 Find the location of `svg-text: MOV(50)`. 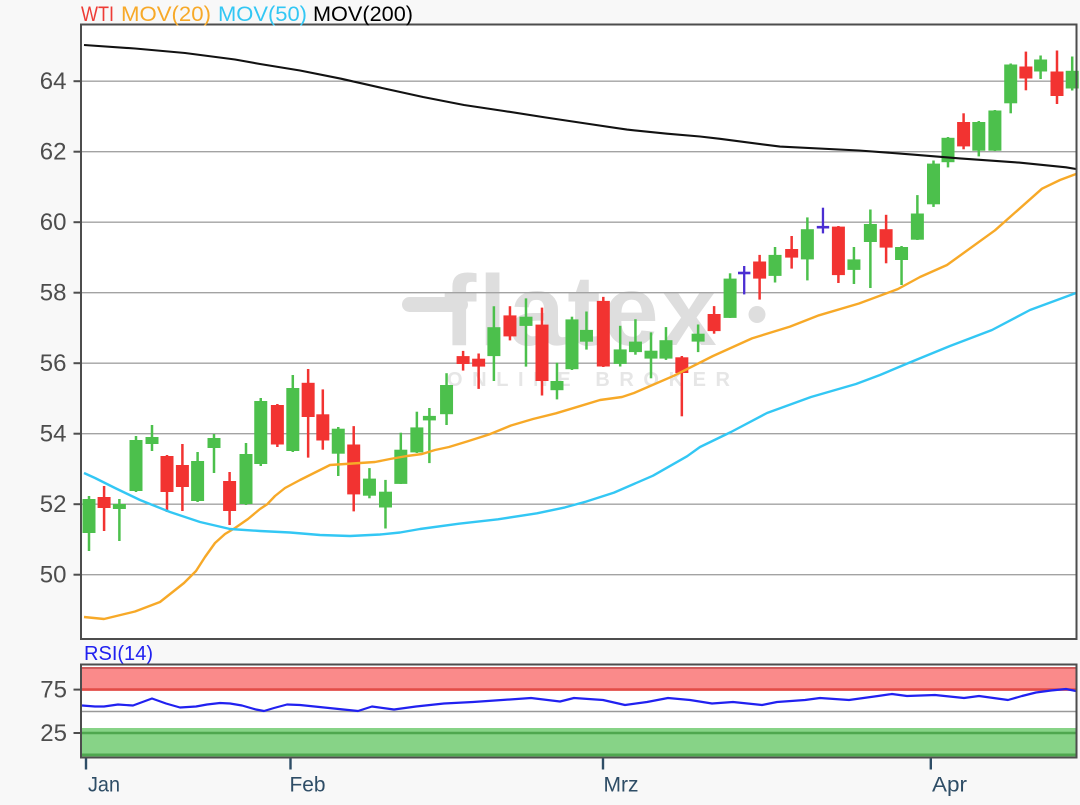

svg-text: MOV(50) is located at coordinates (262, 14).